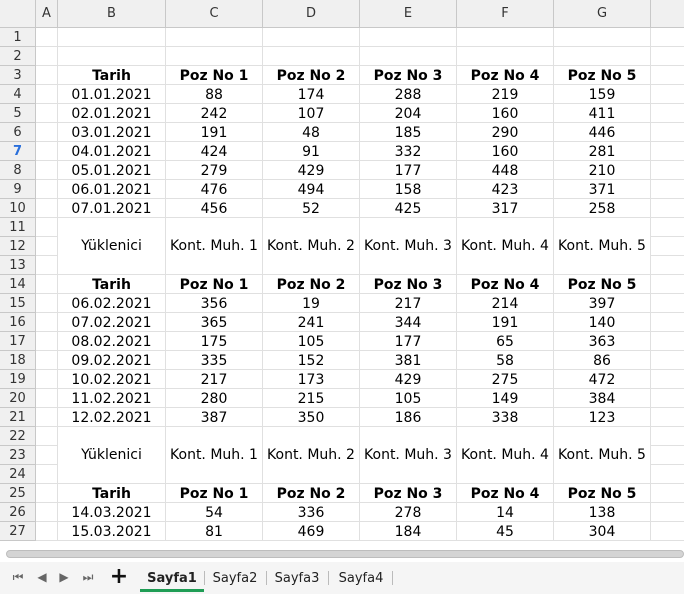 The width and height of the screenshot is (684, 594). I want to click on value-cell: 363, so click(602, 341).